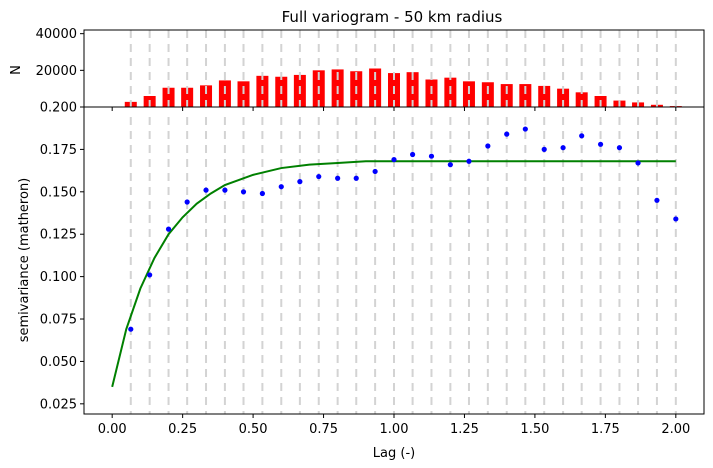 The width and height of the screenshot is (713, 468). What do you see at coordinates (56, 71) in the screenshot?
I see `histogram-y-tick-label: 20000` at bounding box center [56, 71].